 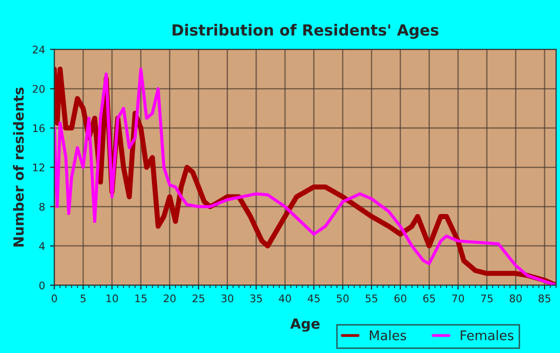 What do you see at coordinates (198, 298) in the screenshot?
I see `x-tick-label: 25` at bounding box center [198, 298].